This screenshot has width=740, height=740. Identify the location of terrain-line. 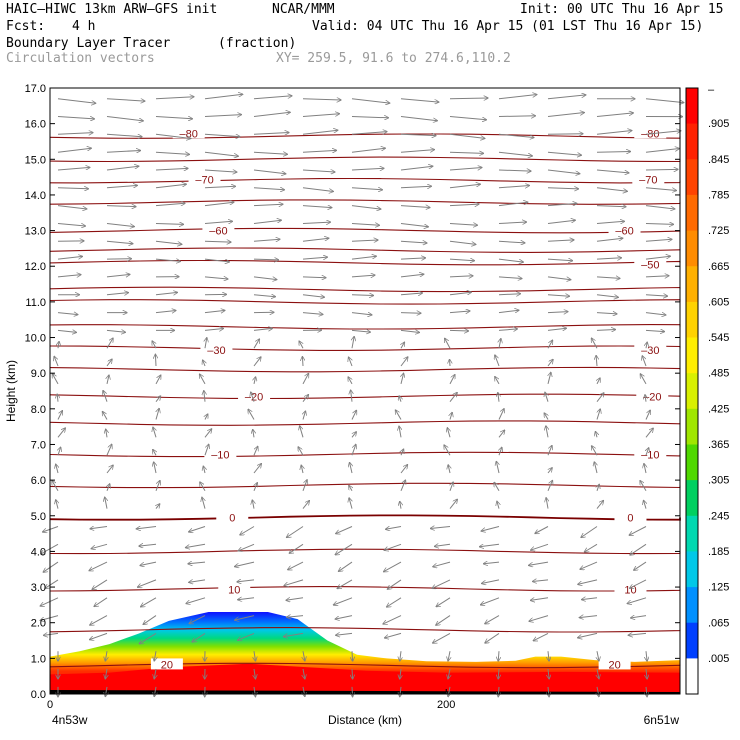
(365, 692).